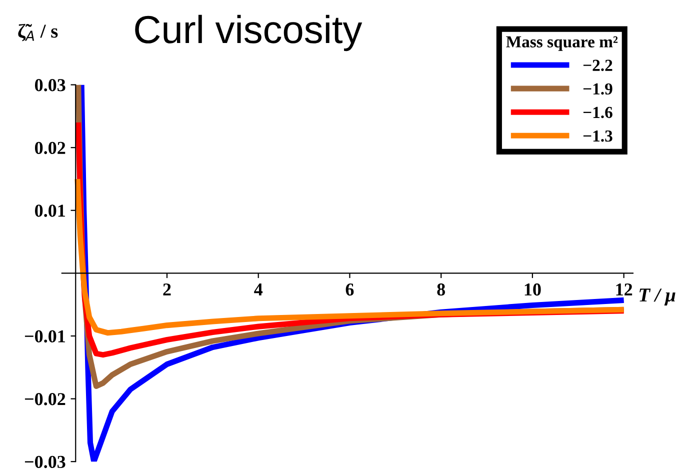  I want to click on x-tick-label: 6, so click(350, 289).